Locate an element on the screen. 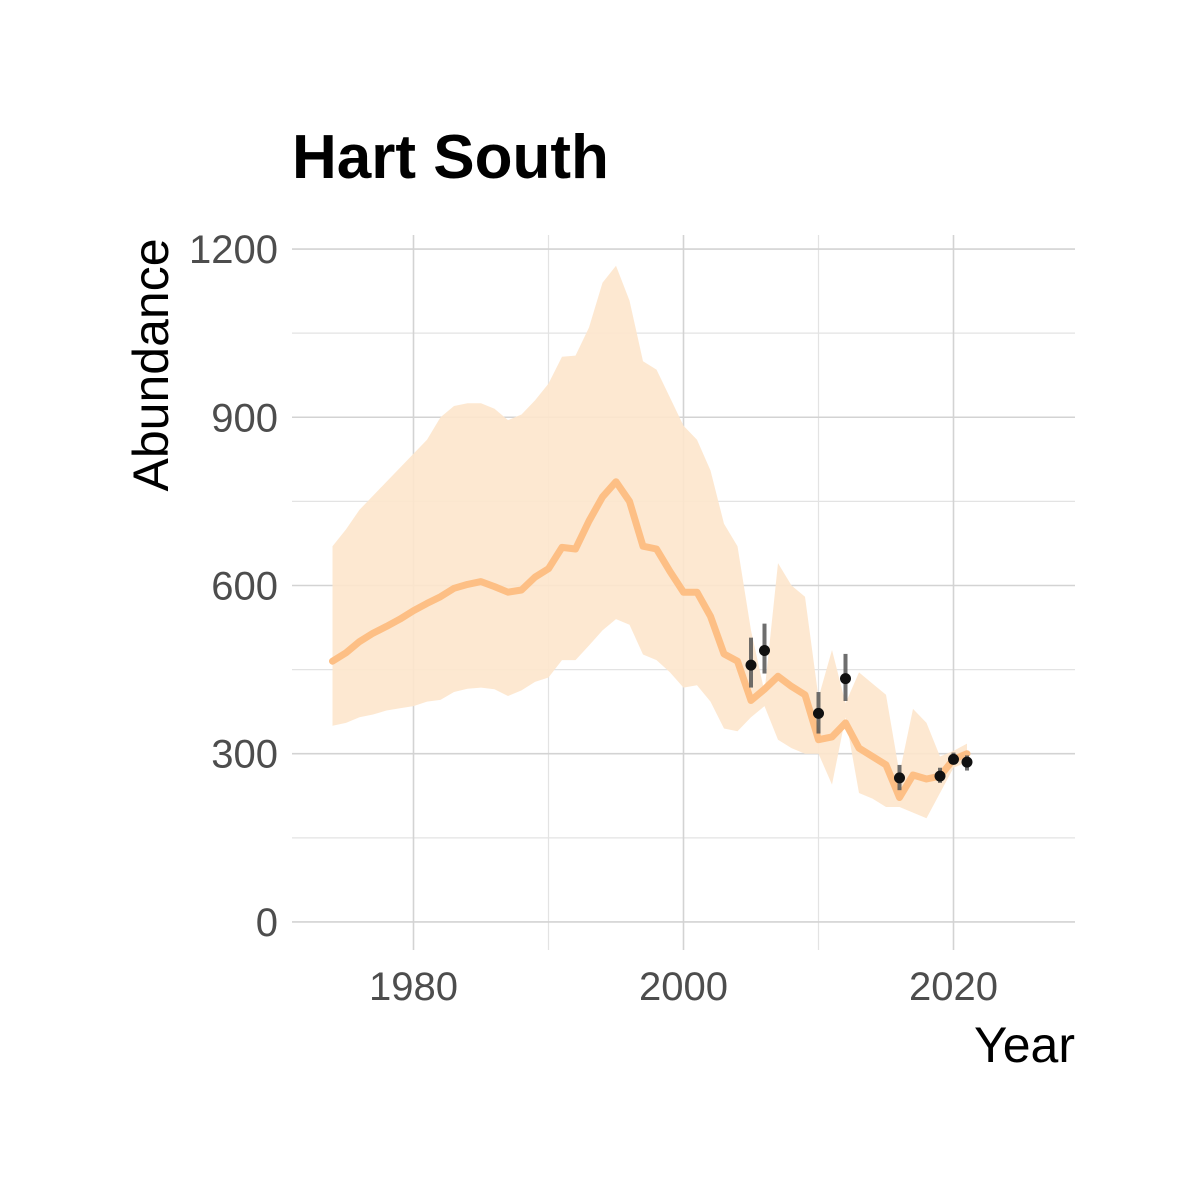 The height and width of the screenshot is (1200, 1200). trend-line is located at coordinates (650, 639).